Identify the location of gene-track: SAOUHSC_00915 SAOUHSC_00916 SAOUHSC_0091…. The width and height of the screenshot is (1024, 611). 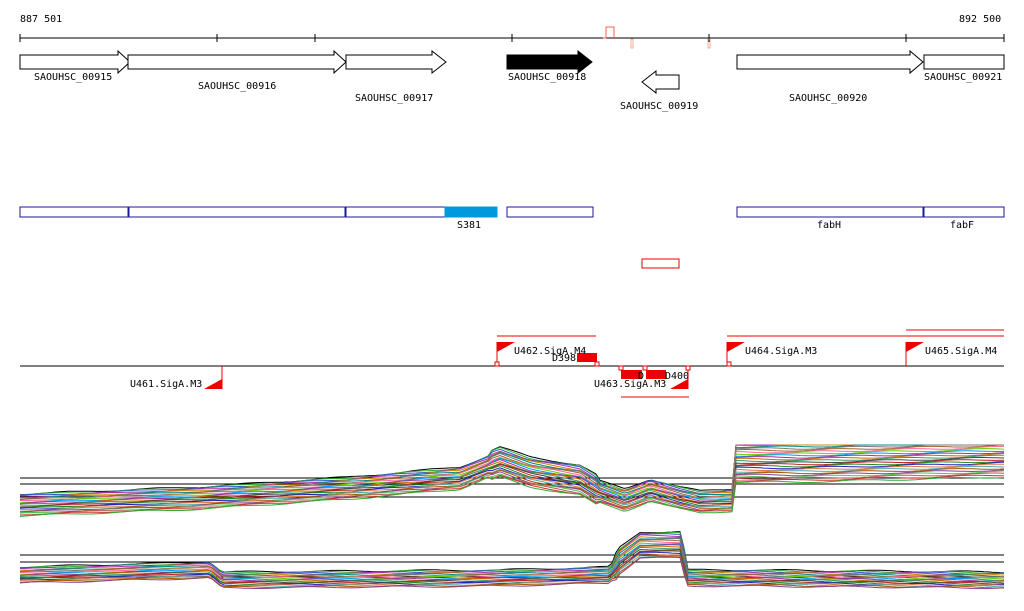
(512, 80).